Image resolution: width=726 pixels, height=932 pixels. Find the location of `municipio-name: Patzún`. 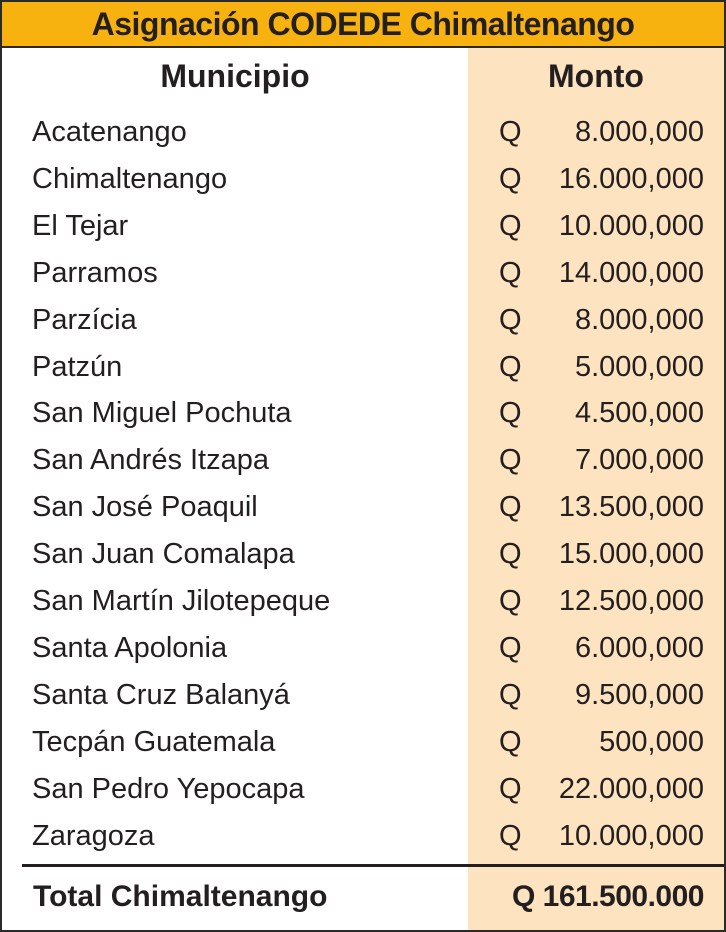

municipio-name: Patzún is located at coordinates (77, 366).